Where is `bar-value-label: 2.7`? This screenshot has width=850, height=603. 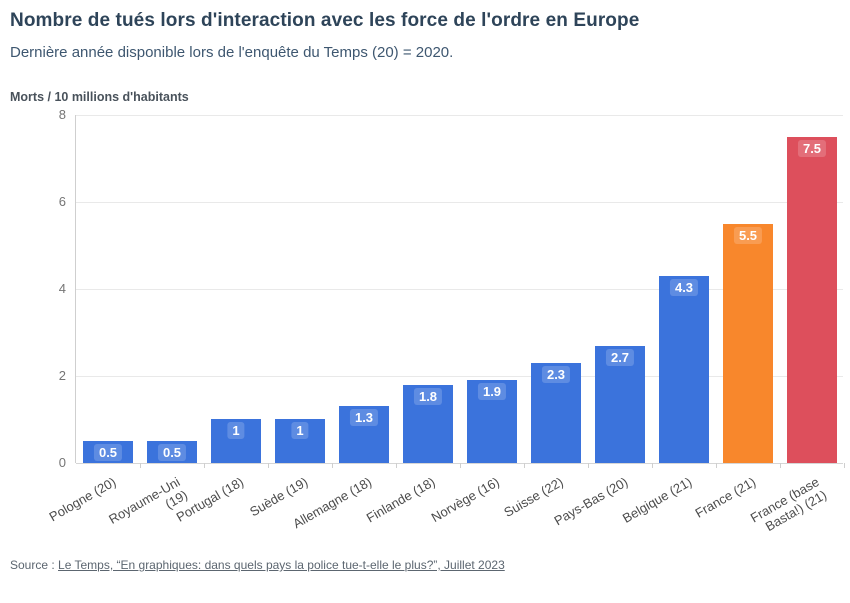 bar-value-label: 2.7 is located at coordinates (620, 357).